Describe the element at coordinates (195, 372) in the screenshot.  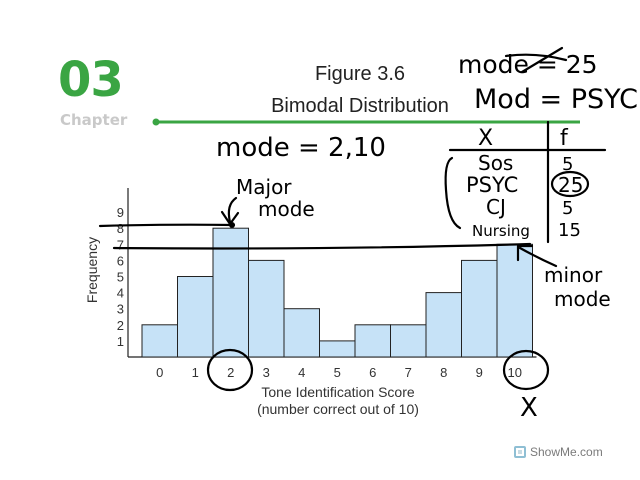
I see `x-tick-label: 1` at that location.